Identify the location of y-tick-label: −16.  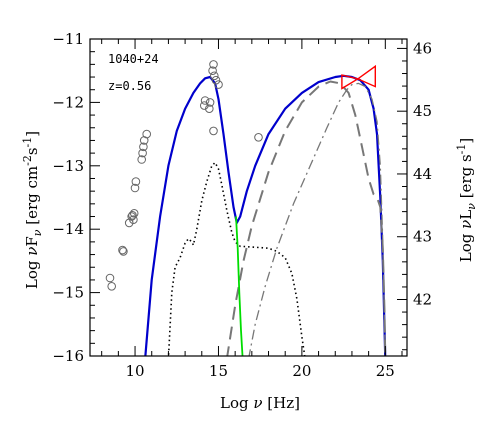
(68, 356).